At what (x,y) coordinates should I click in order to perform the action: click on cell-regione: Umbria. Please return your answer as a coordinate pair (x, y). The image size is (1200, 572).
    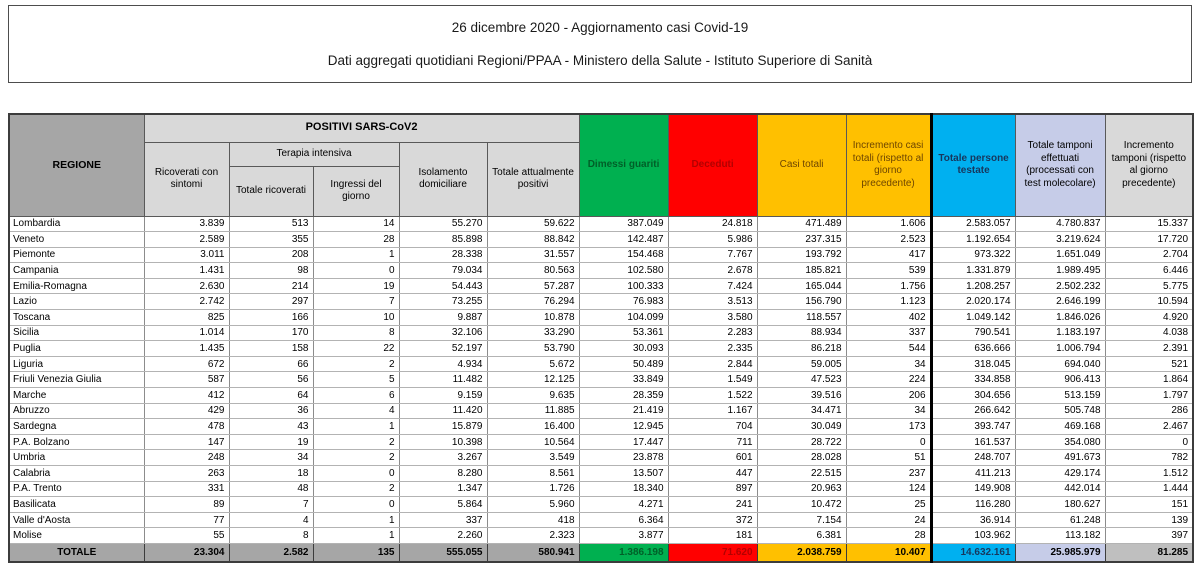
    Looking at the image, I should click on (76, 457).